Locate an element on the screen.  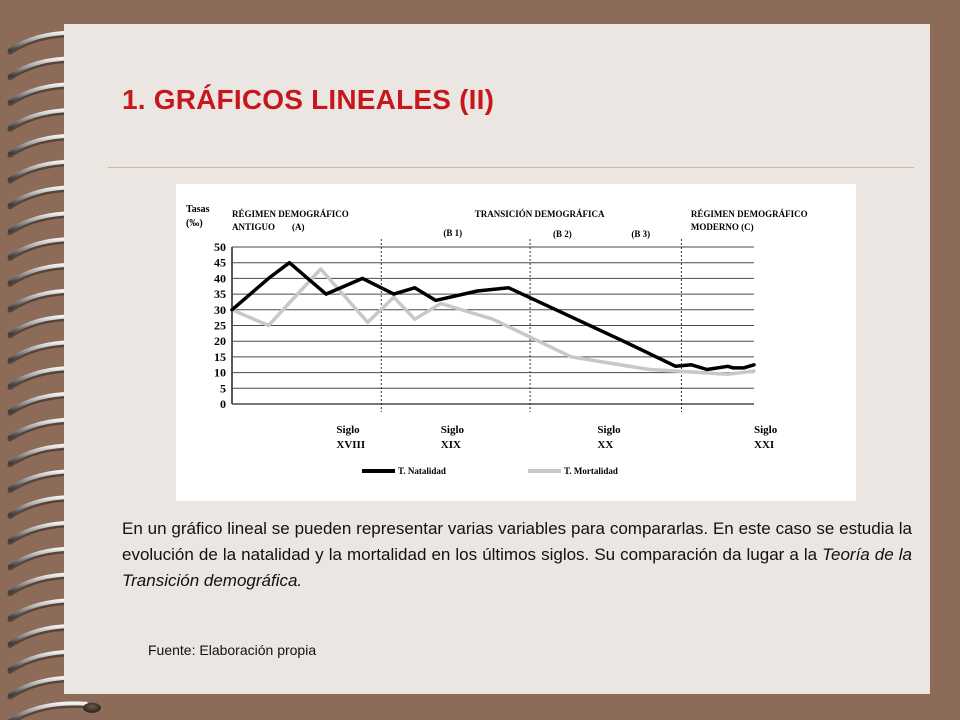
description-emphasis: Teoría de la Transición demográfica. is located at coordinates (517, 567).